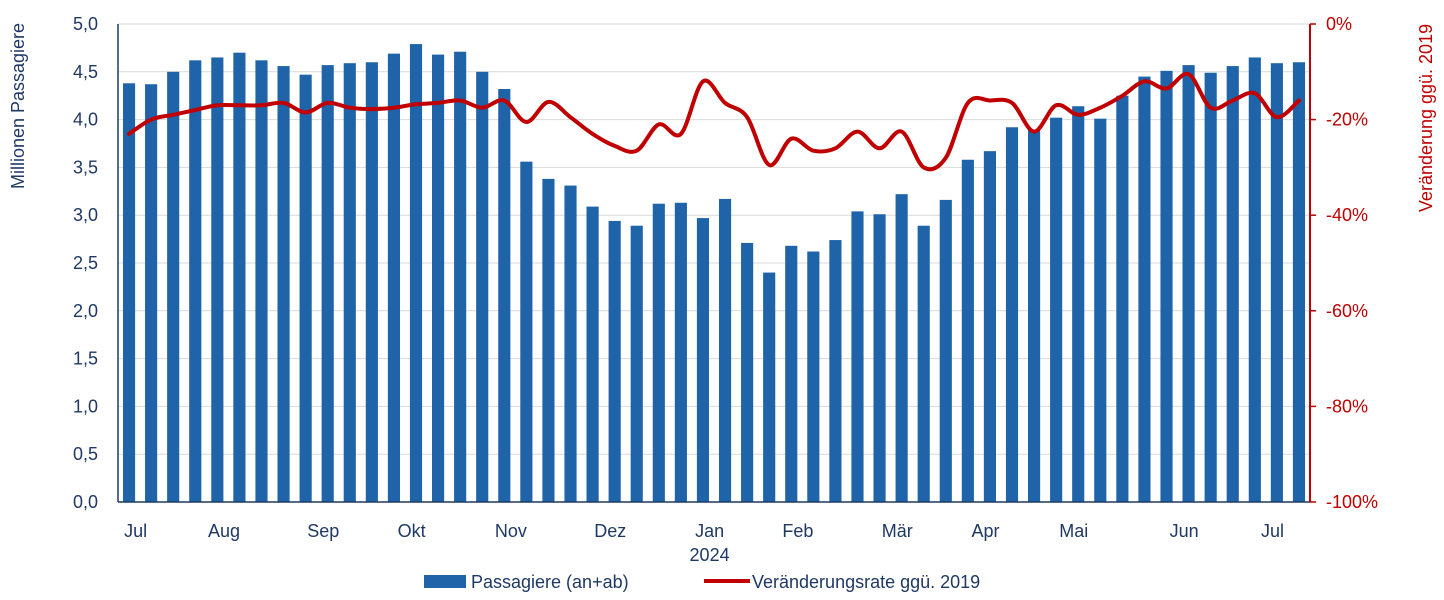  What do you see at coordinates (550, 582) in the screenshot?
I see `legend-bar-label: Passagiere (an+ab)` at bounding box center [550, 582].